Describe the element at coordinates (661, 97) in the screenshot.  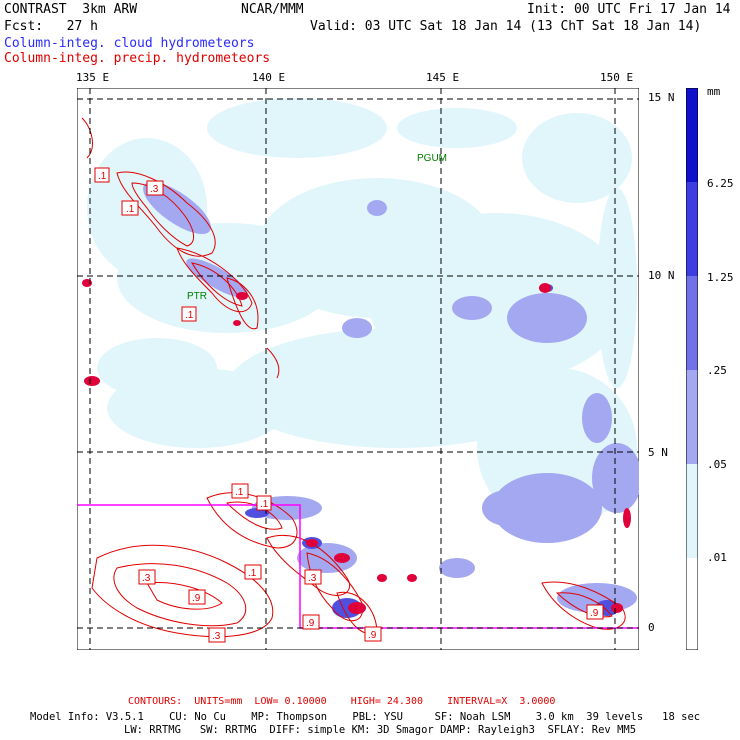
I see `lat-label: 15 N` at that location.